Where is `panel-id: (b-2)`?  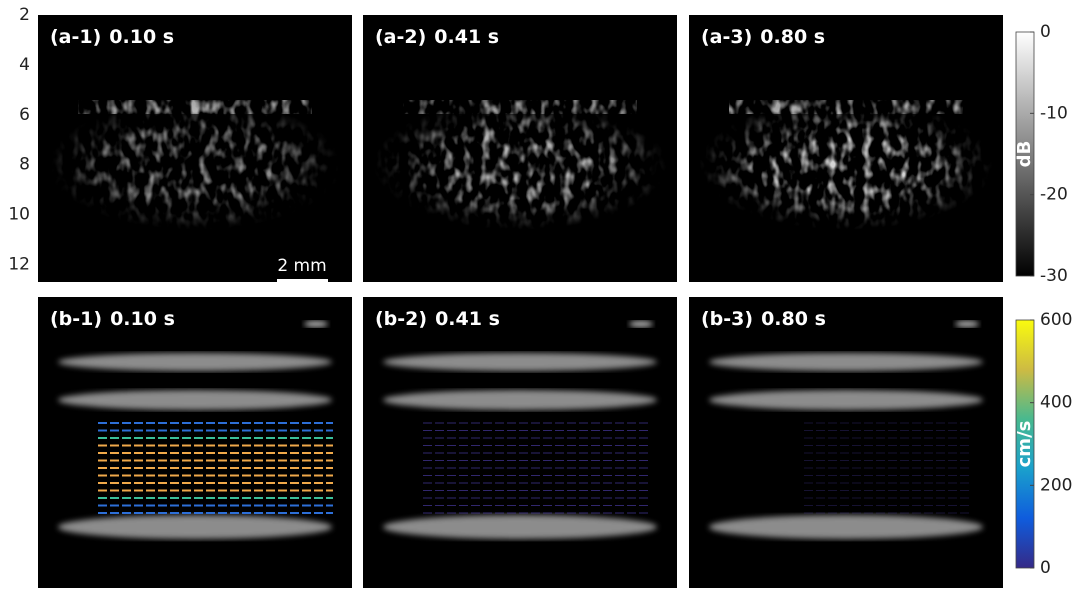 panel-id: (b-2) is located at coordinates (401, 319).